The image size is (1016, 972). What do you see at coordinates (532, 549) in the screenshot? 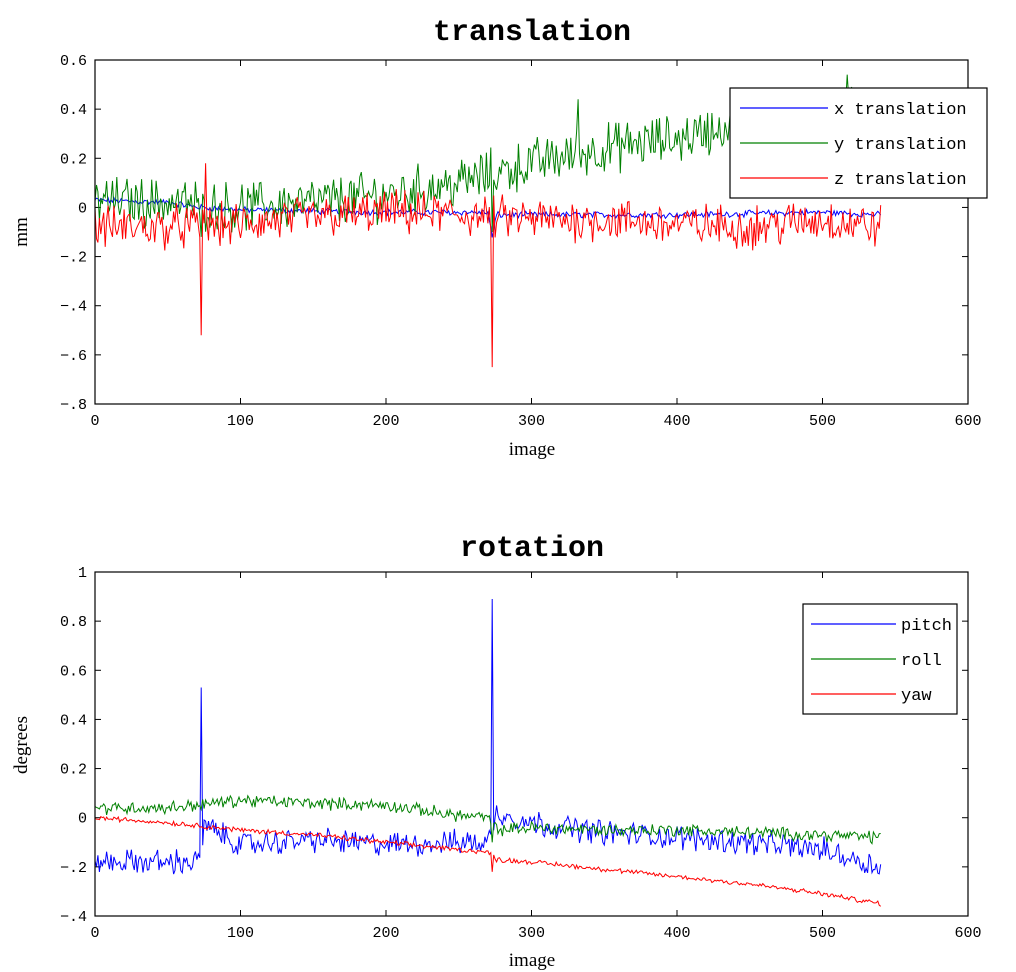
I see `chart-title: rotation` at bounding box center [532, 549].